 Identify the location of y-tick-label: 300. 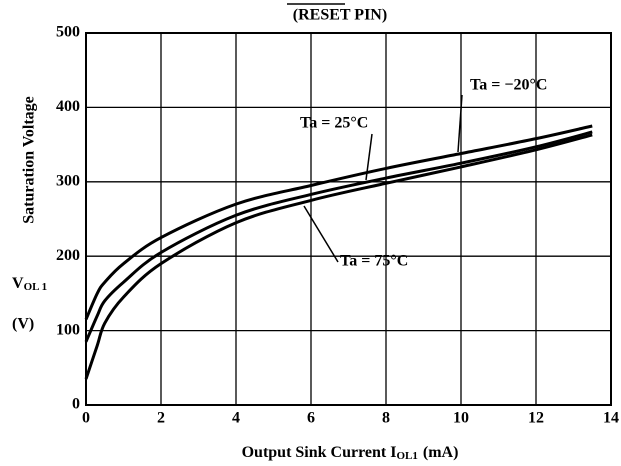
(68, 180).